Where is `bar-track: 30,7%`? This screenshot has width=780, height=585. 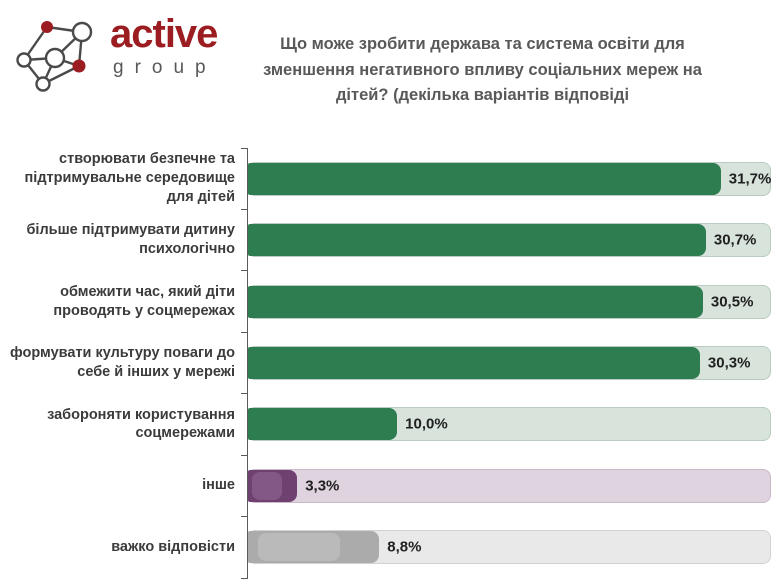
bar-track: 30,7% is located at coordinates (509, 240).